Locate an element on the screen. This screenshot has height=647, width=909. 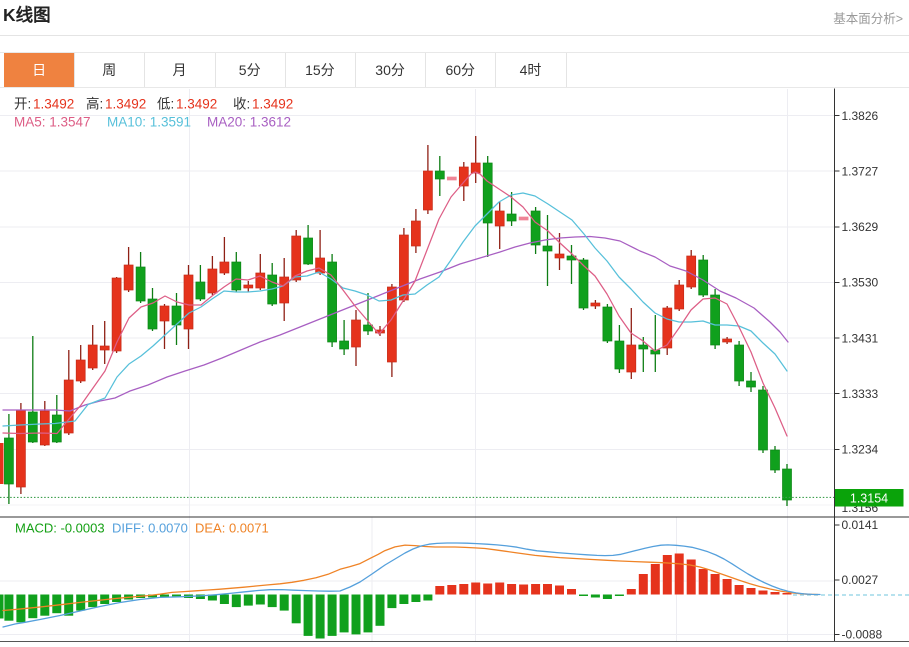
svg-text: 收: is located at coordinates (241, 104).